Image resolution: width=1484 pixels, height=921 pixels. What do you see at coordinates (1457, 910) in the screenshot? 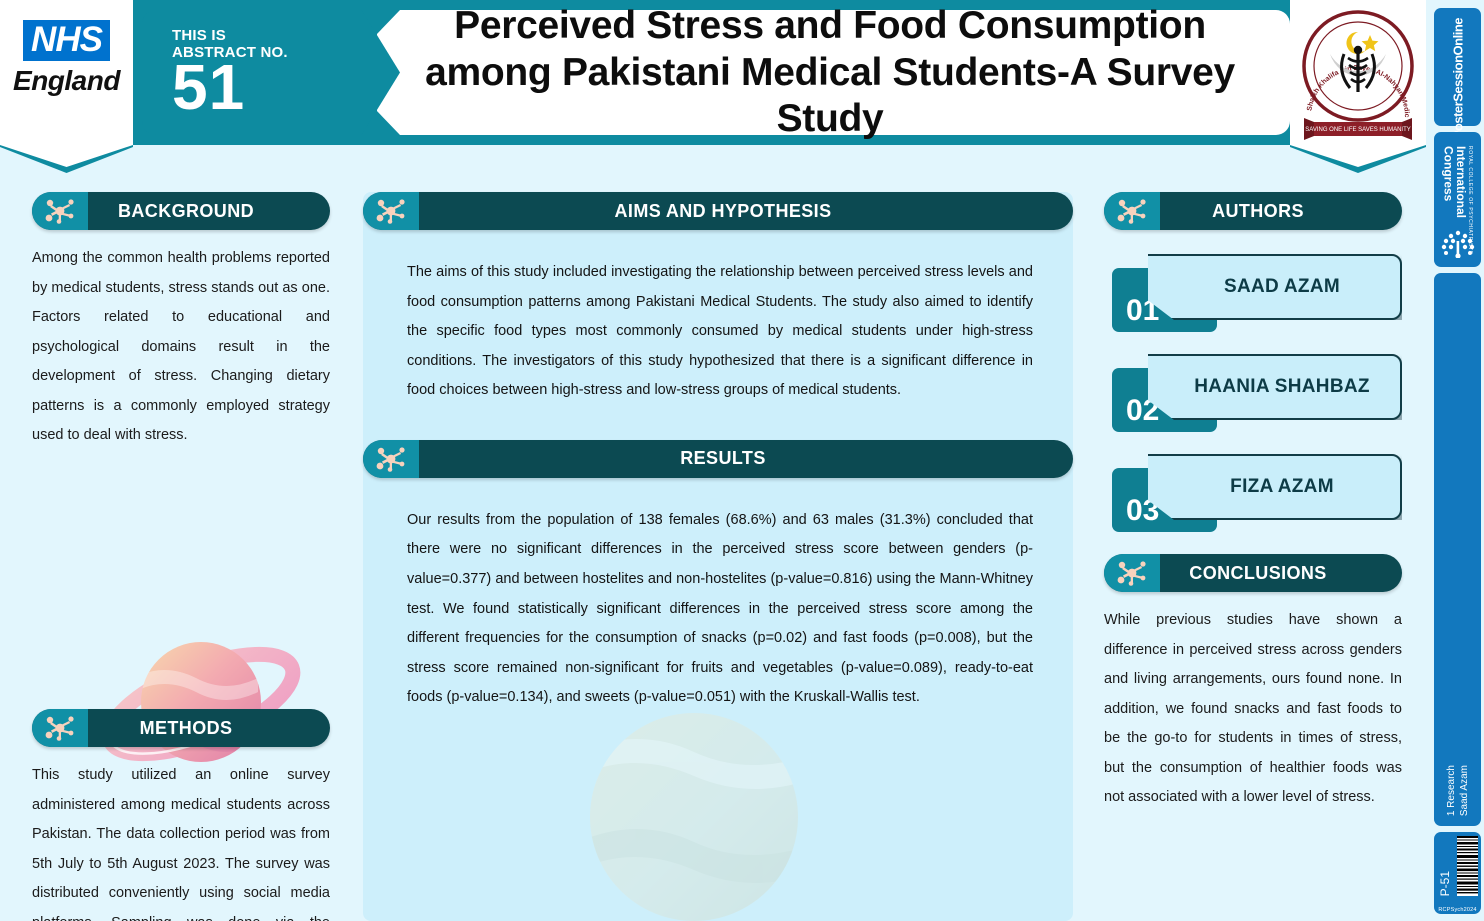
I see `barcode-label: RCPSych2024` at bounding box center [1457, 910].